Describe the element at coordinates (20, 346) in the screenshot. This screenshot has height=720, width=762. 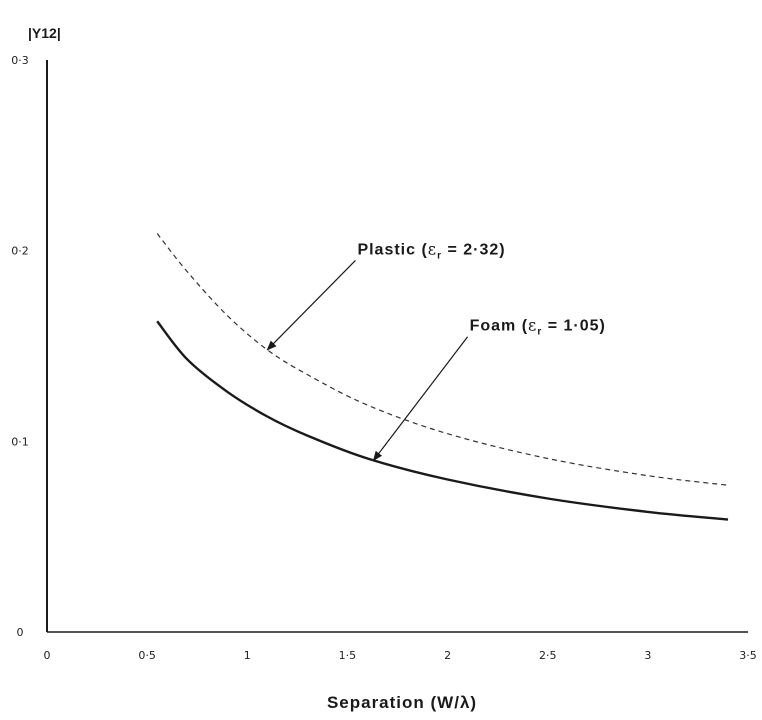
I see `y-tick-labels: 0 0·1 0·2 0·3` at that location.